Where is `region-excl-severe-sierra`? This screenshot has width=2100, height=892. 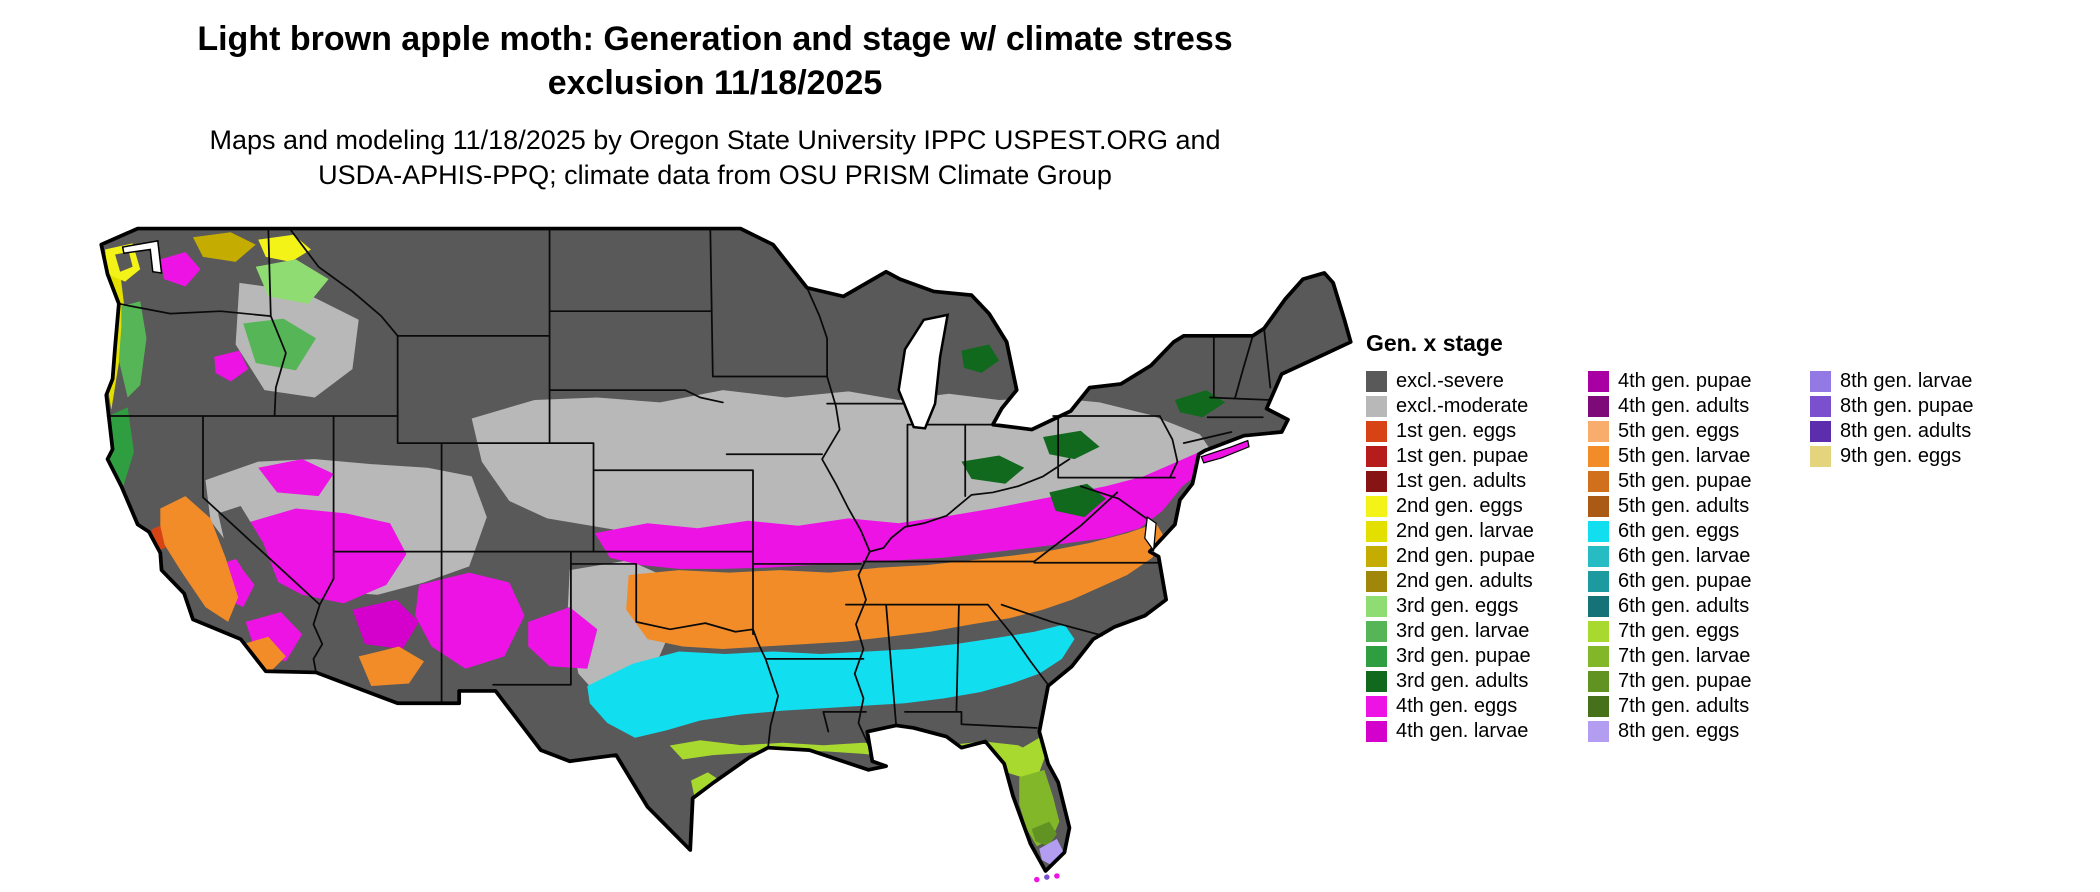
region-excl-severe-sierra is located at coordinates (248, 552).